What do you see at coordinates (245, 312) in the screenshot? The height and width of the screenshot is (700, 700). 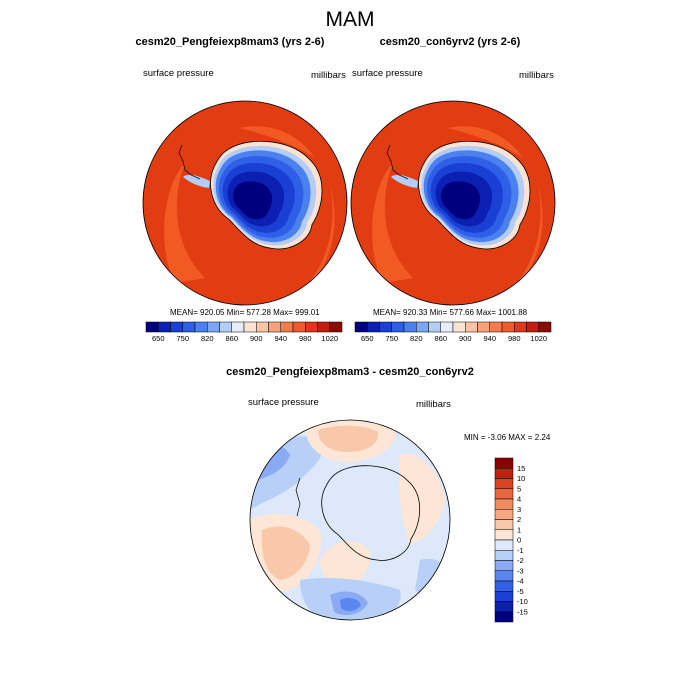 I see `panel-1-stats: MEAN= 920.05 Min= 577.28 Max= 999.01` at bounding box center [245, 312].